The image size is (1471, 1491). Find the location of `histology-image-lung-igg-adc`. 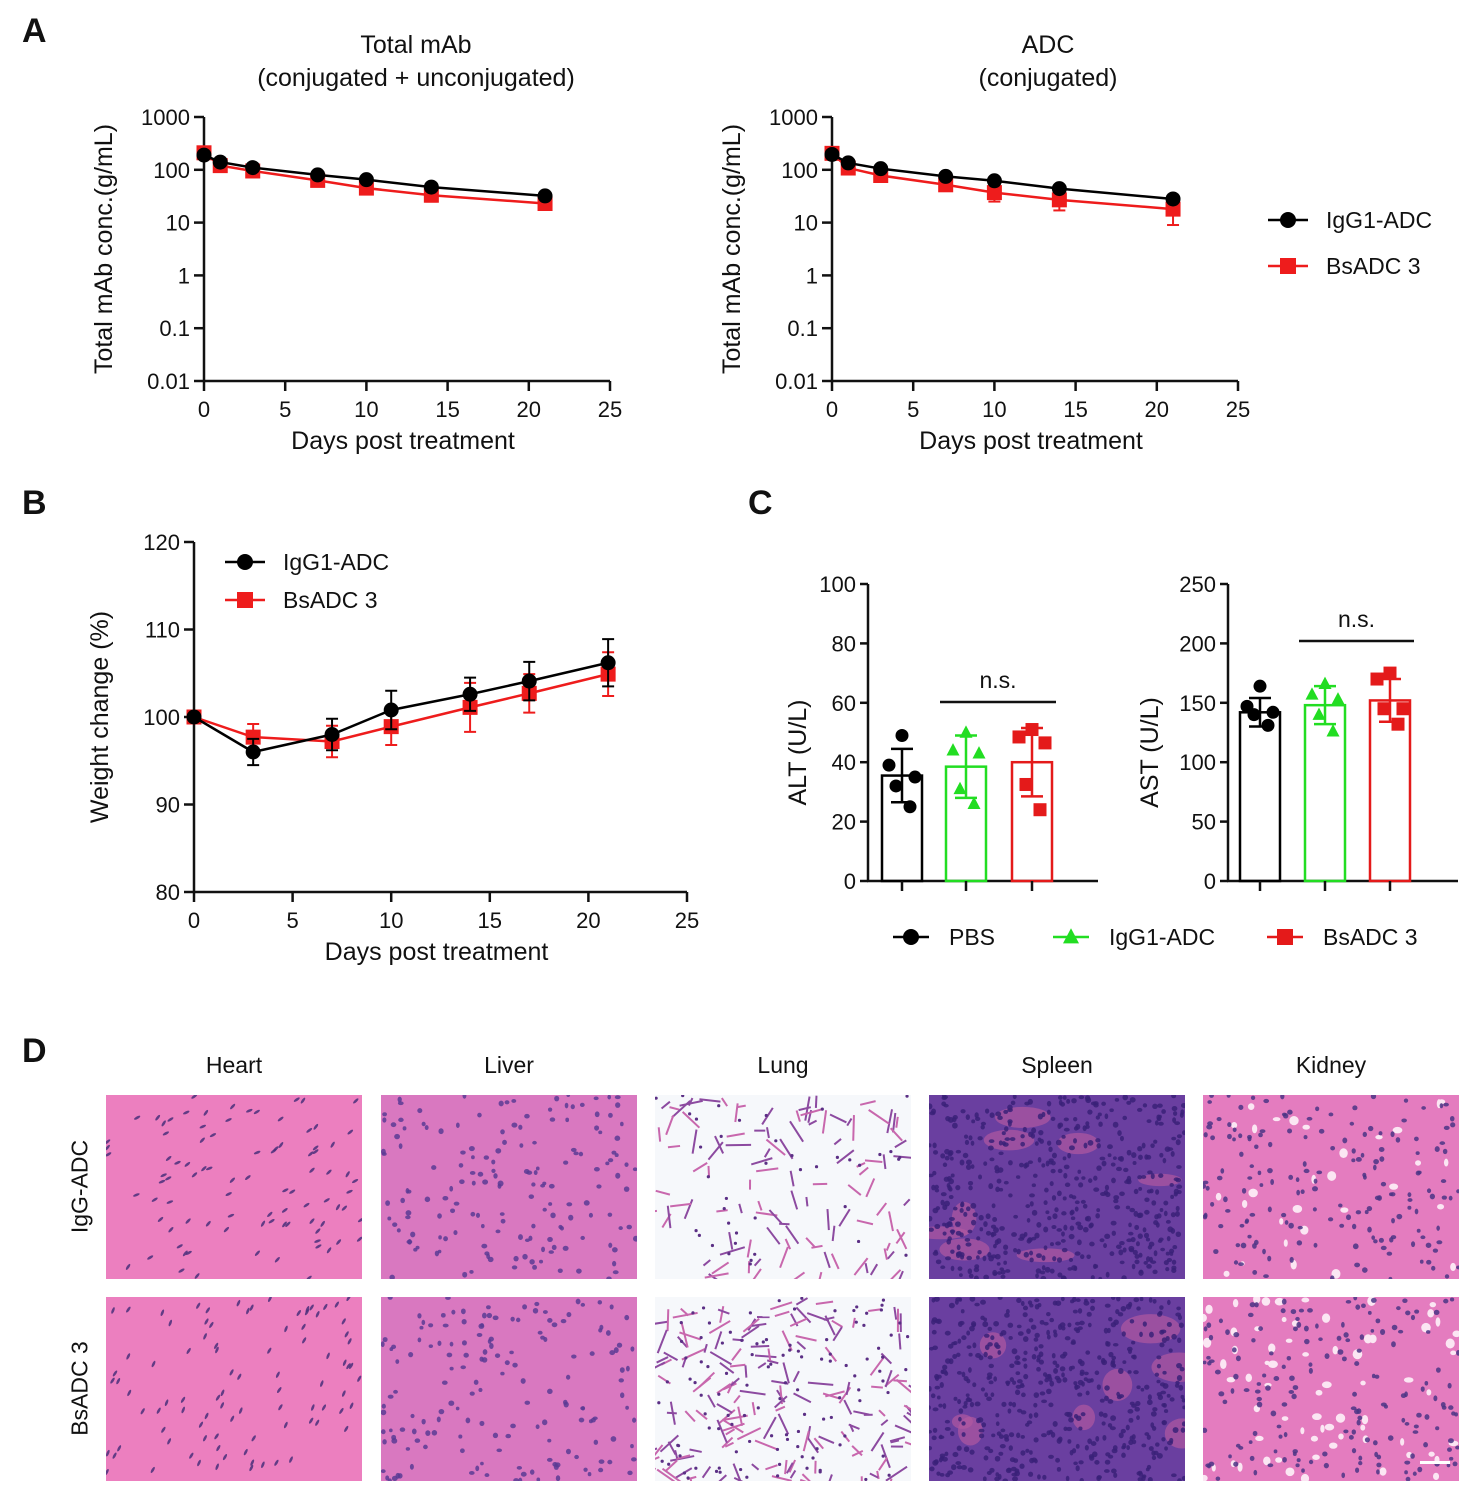

histology-image-lung-igg-adc is located at coordinates (783, 1187).